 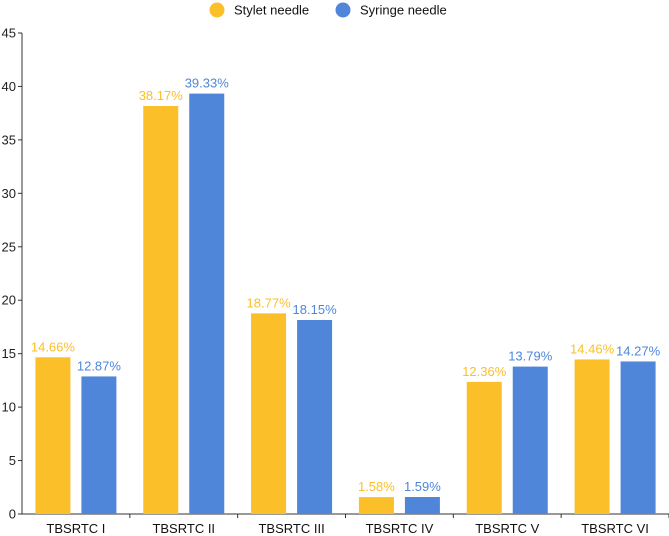 What do you see at coordinates (9, 246) in the screenshot?
I see `y-tick-label: 25` at bounding box center [9, 246].